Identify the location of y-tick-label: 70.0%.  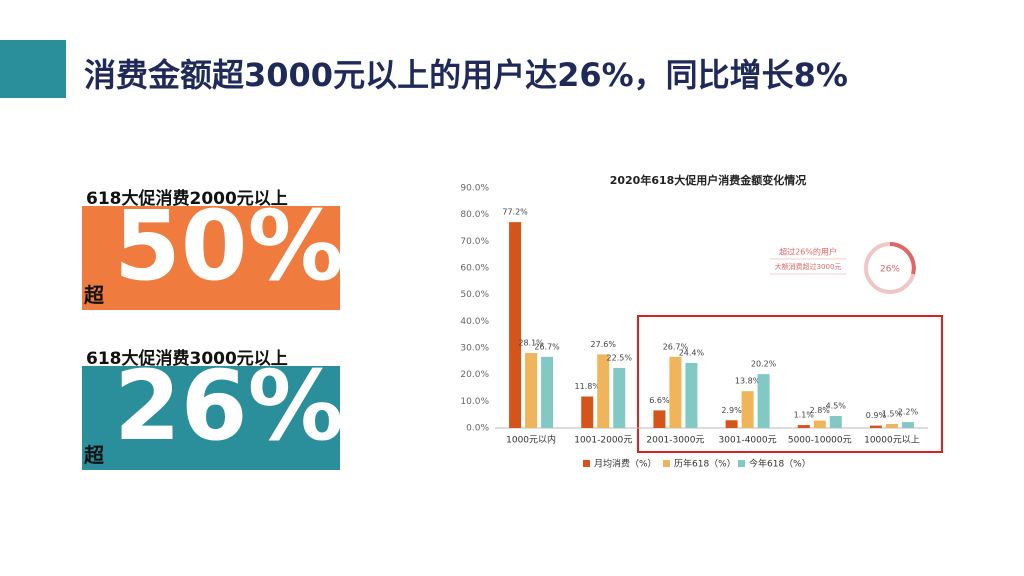
(474, 242).